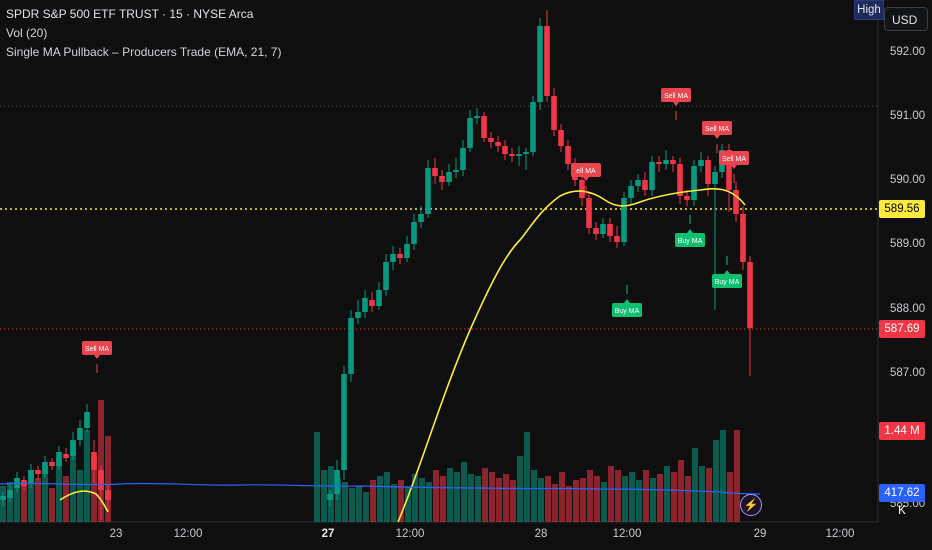  Describe the element at coordinates (328, 534) in the screenshot. I see `time-axis-label: 27` at that location.